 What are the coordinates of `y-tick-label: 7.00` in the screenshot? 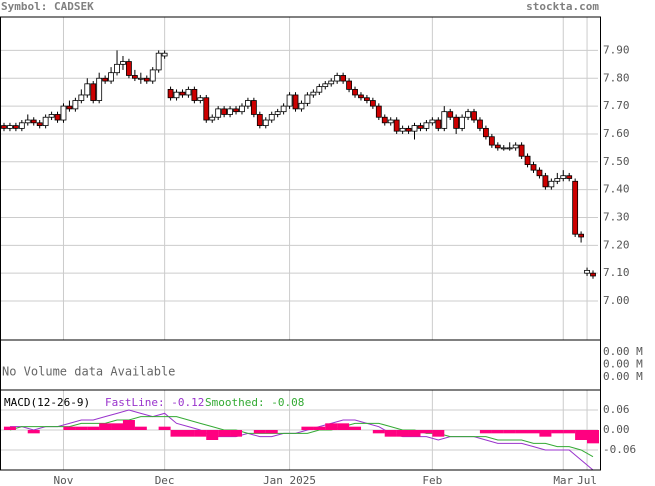 It's located at (616, 300).